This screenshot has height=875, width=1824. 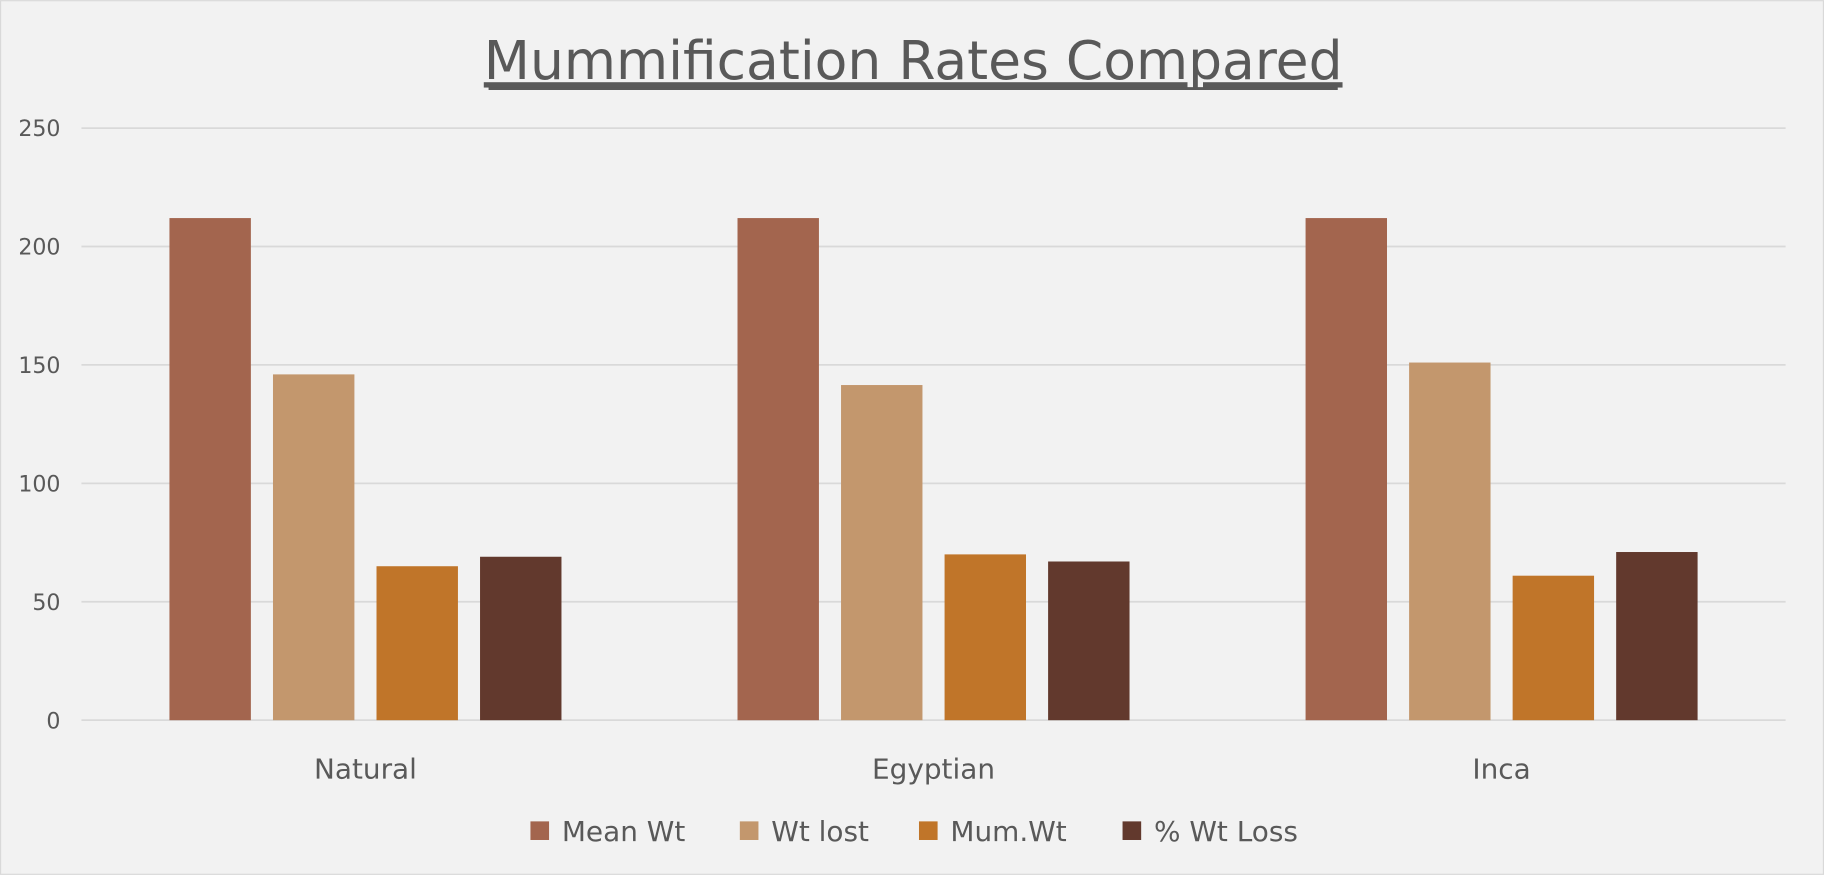 I want to click on y-tick-label: 50, so click(x=46, y=603).